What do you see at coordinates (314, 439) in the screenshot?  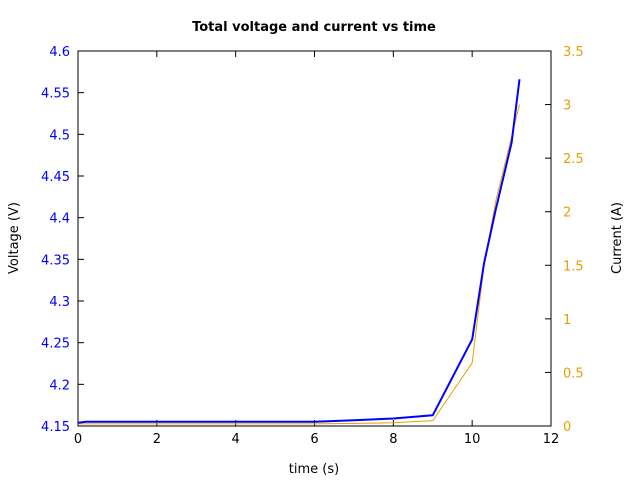 I see `x-tick-label: 6` at bounding box center [314, 439].